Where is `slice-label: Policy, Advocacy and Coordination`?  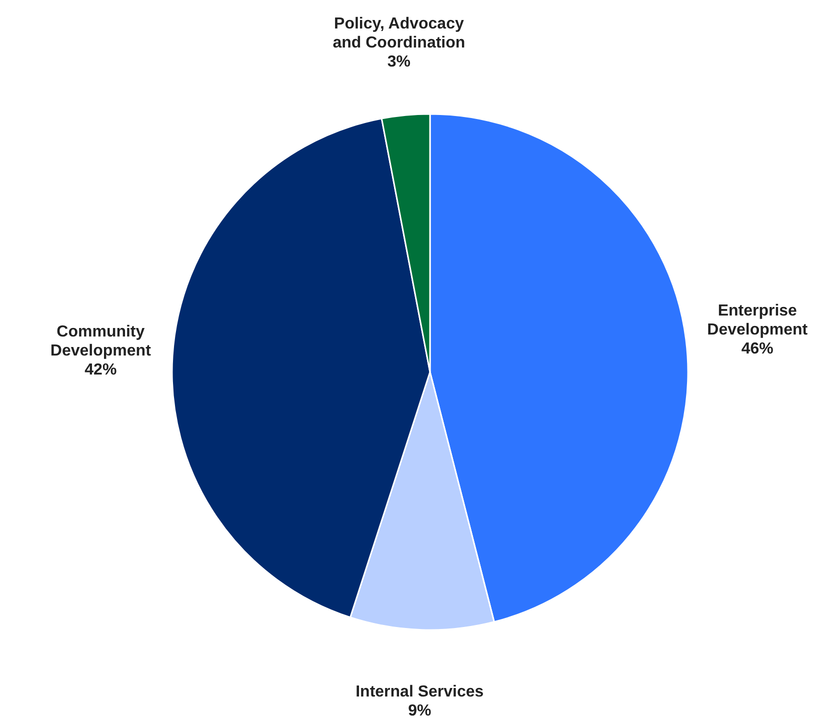
slice-label: Policy, Advocacy and Coordination is located at coordinates (399, 34).